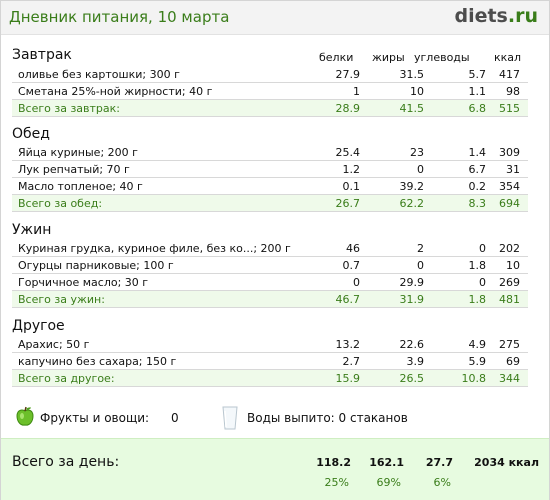 The width and height of the screenshot is (550, 500). I want to click on carbs-total: 6.8, so click(477, 108).